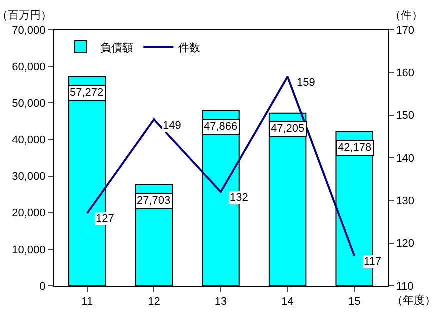 This screenshot has width=432, height=320. Describe the element at coordinates (154, 302) in the screenshot. I see `x-tick-label: 12` at that location.